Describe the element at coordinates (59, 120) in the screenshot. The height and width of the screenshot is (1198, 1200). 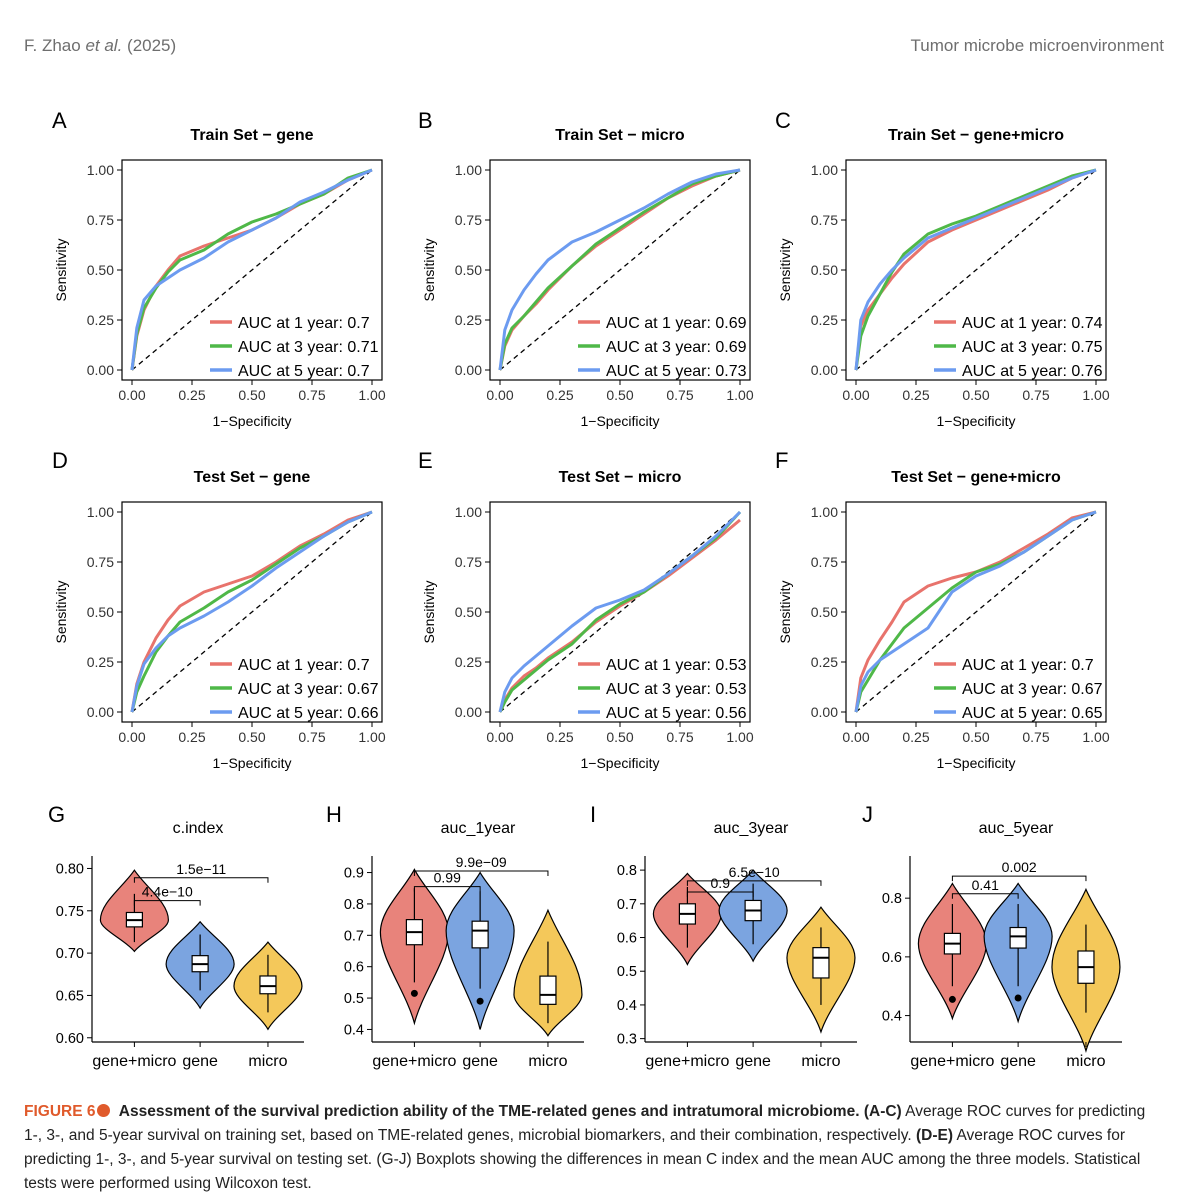
I see `panel-letter: A` at that location.